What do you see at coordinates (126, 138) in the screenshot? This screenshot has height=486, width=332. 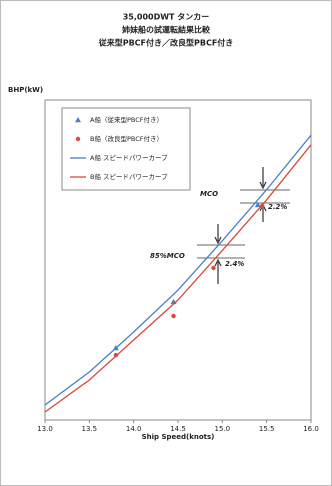 I see `legend-label: B船（改良型PBCF付き）` at bounding box center [126, 138].